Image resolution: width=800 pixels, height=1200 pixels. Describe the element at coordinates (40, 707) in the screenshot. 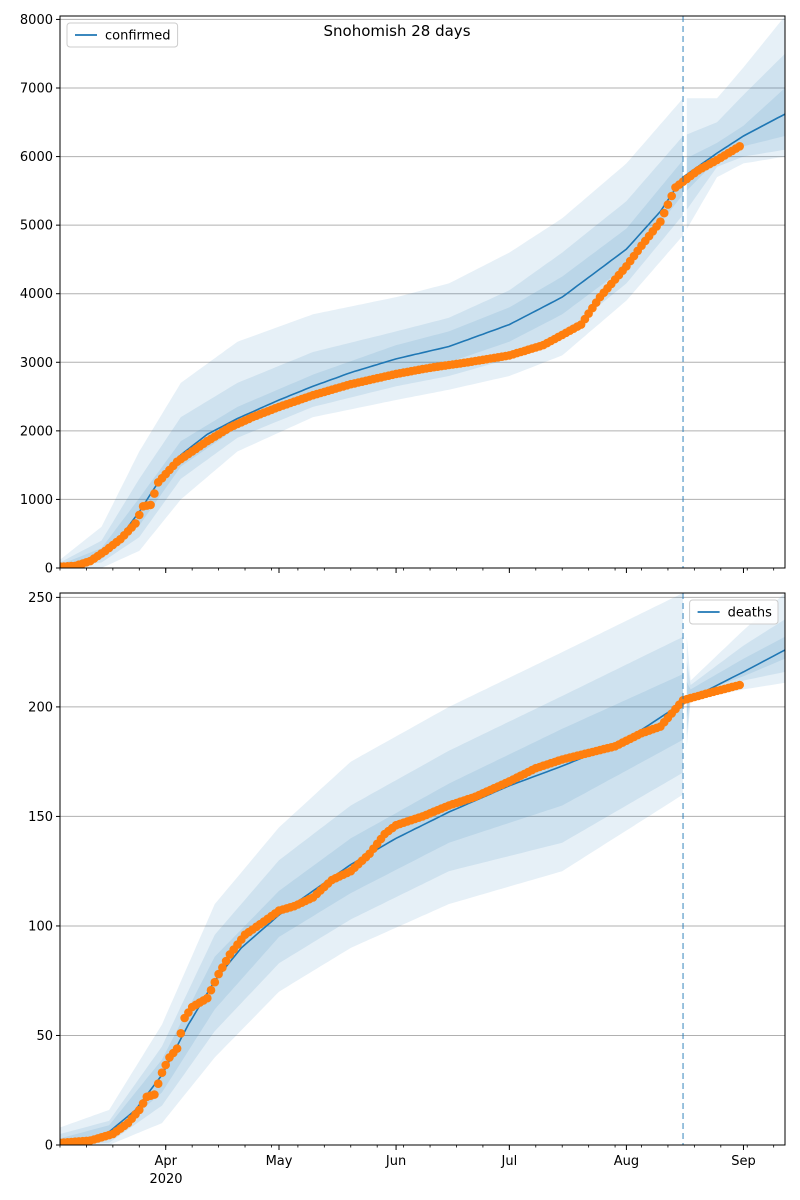

I see `y-tick-label: 200` at that location.